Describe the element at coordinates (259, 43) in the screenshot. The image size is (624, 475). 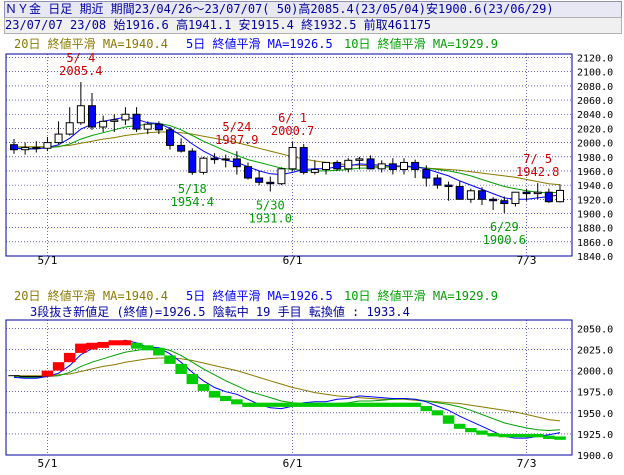
I see `legend-ma5: 5日 終値平滑 MA=1926.5` at that location.